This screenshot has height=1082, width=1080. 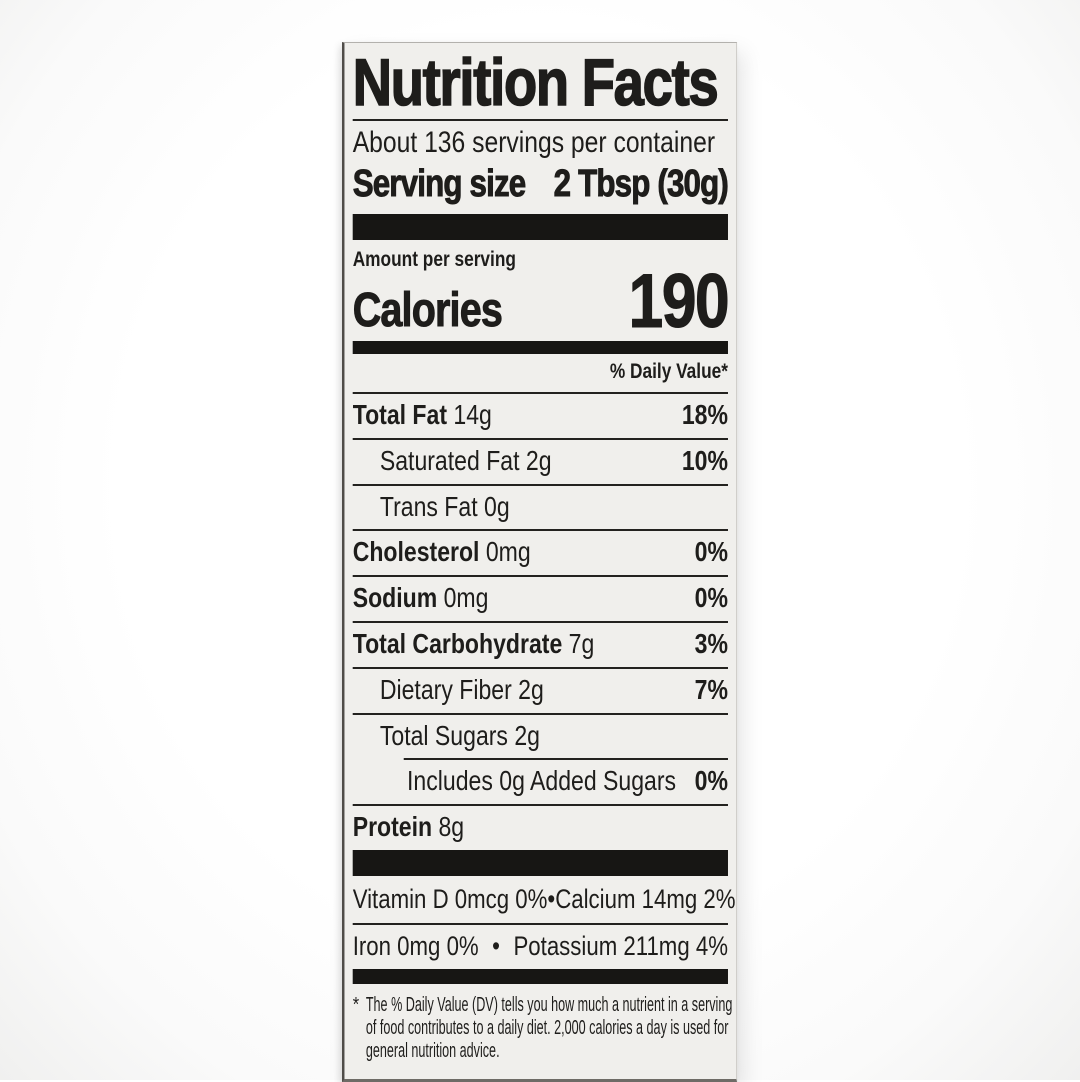 I want to click on divider-thin, so click(x=540, y=120).